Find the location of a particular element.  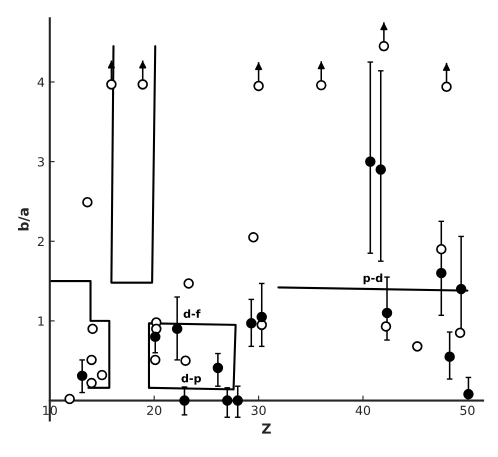

y-tick-label: 1 is located at coordinates (41, 321).